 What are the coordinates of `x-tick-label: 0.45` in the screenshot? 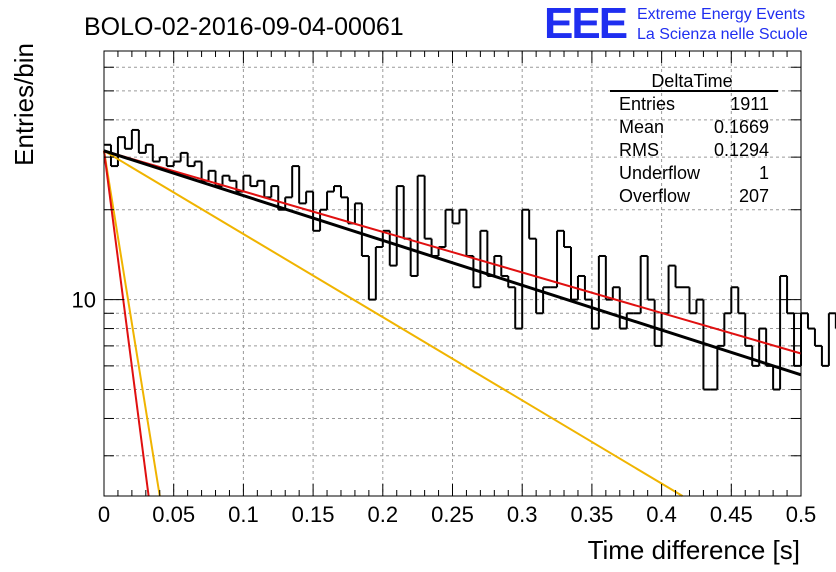 It's located at (731, 514).